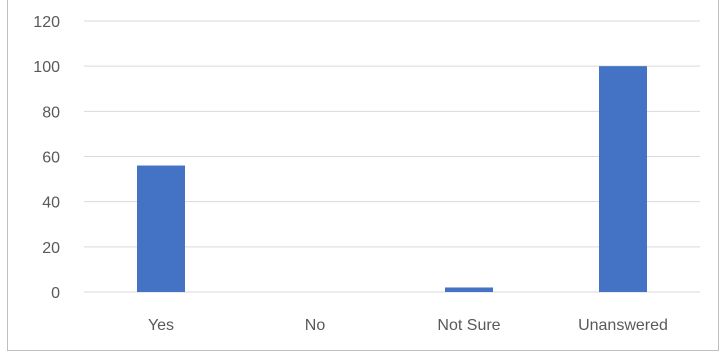 Image resolution: width=720 pixels, height=352 pixels. Describe the element at coordinates (46, 22) in the screenshot. I see `y-tick-label: 120` at that location.